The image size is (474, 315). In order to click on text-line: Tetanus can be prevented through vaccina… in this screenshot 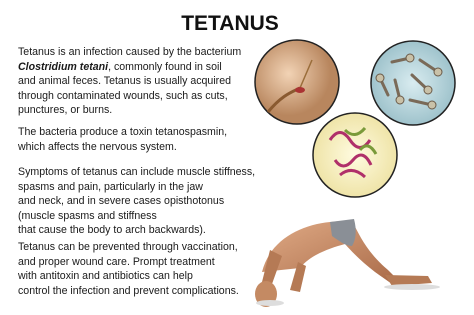, I will do `click(128, 247)`.